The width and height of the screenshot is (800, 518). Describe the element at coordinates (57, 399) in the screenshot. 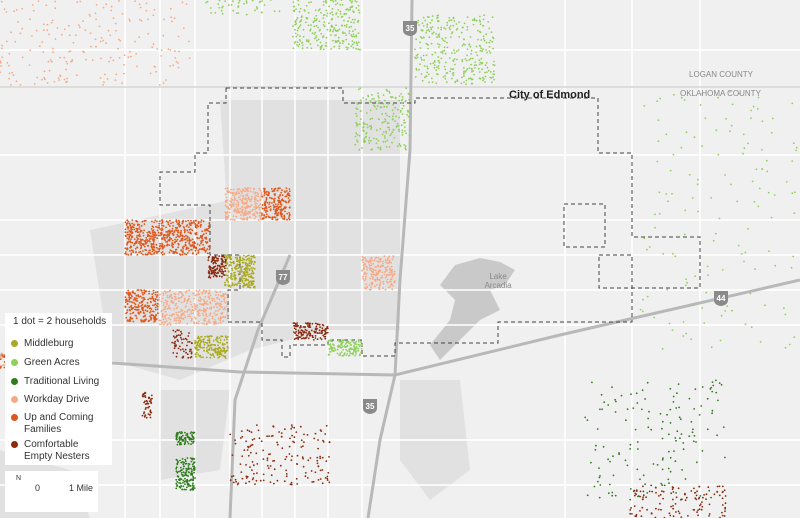

I see `legend-label: Workday Drive` at that location.